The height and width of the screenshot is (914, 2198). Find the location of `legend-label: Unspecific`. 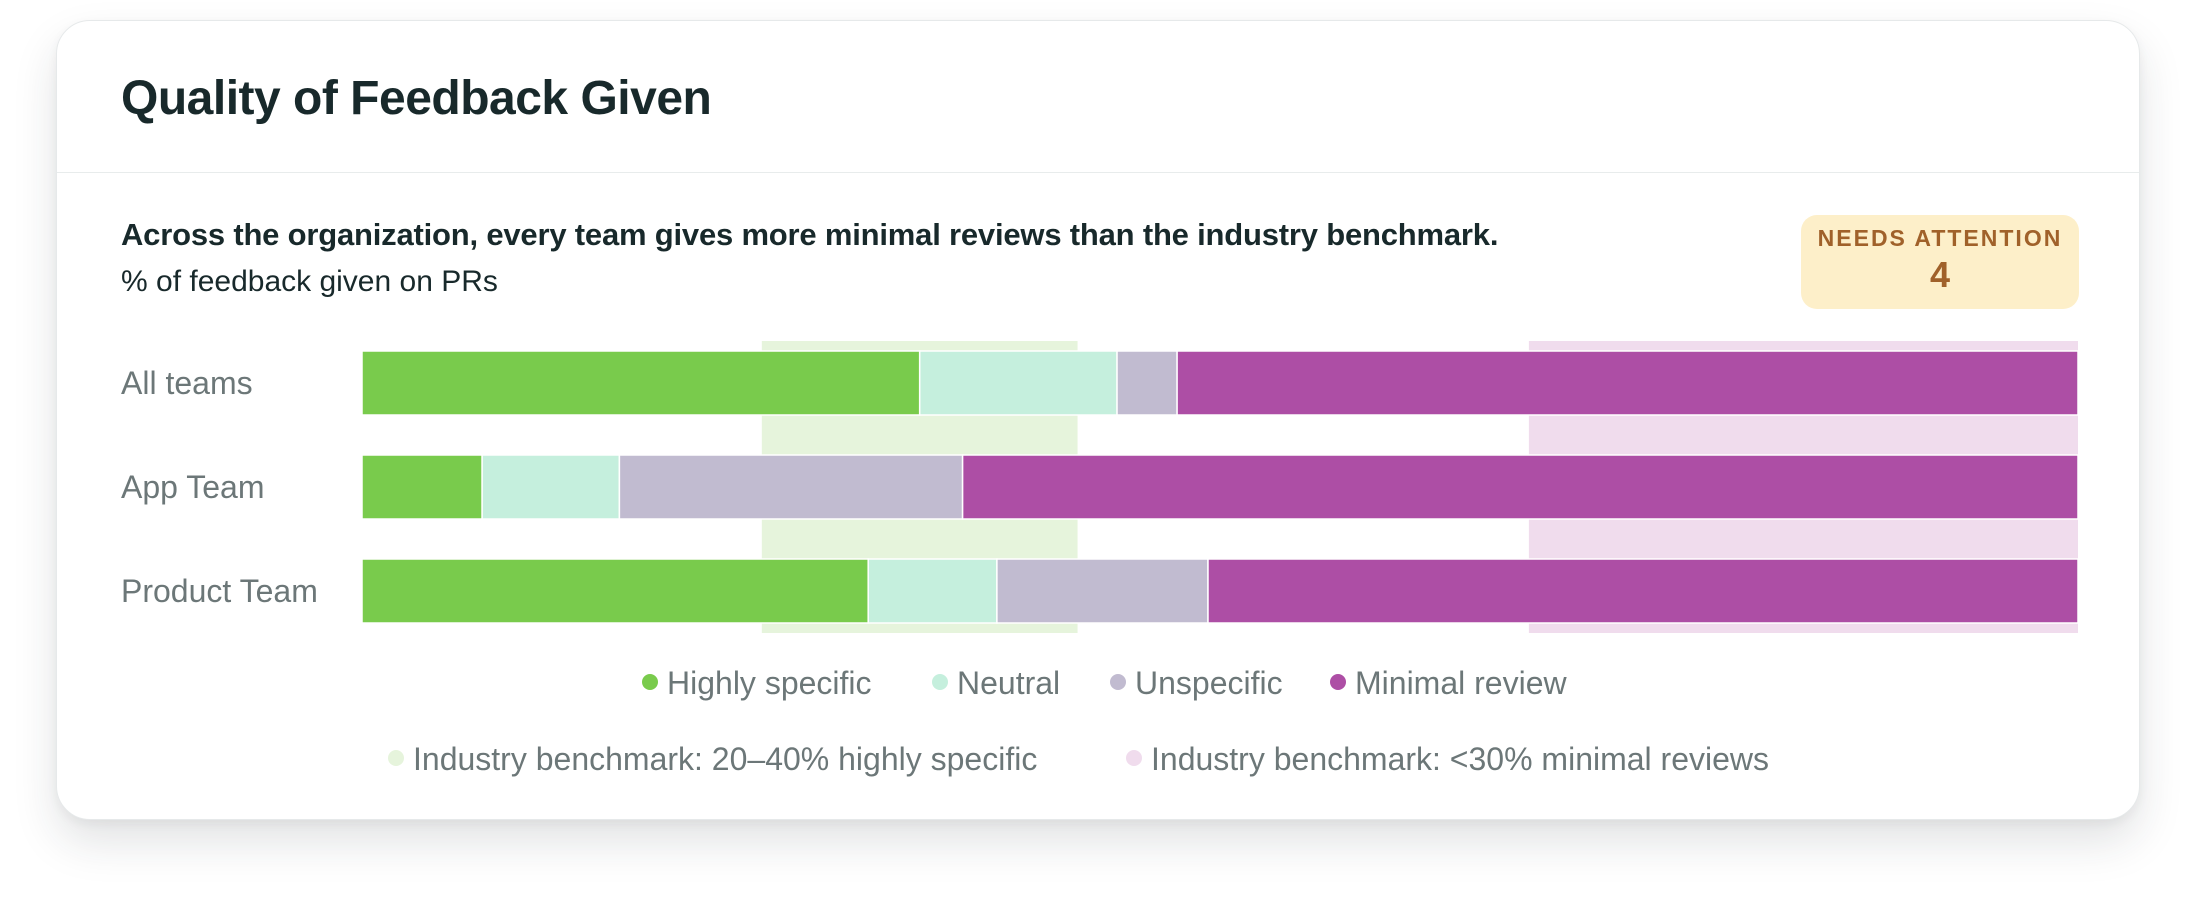

legend-label: Unspecific is located at coordinates (1209, 683).